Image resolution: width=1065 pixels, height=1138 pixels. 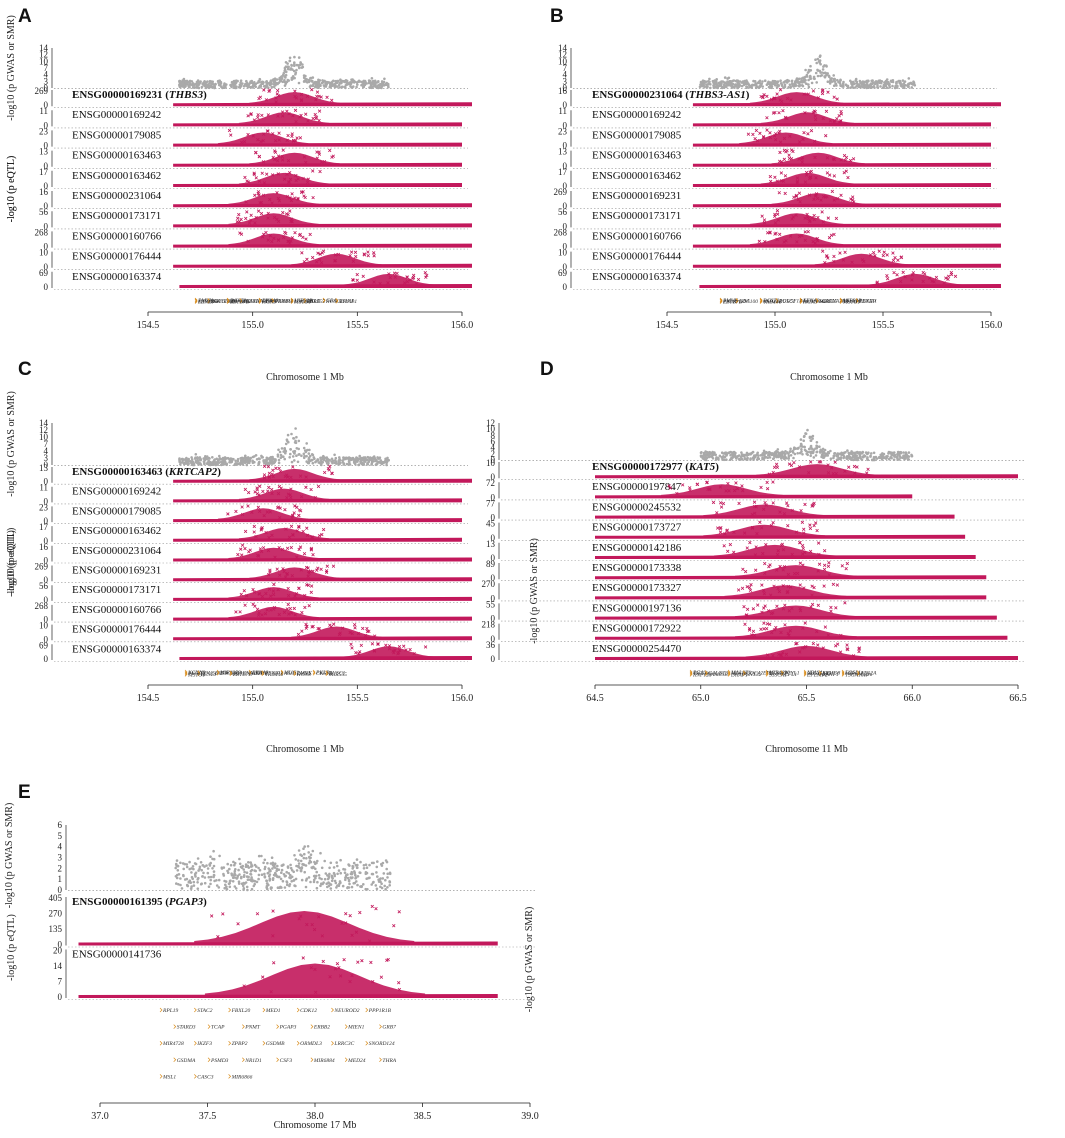 What do you see at coordinates (305, 377) in the screenshot?
I see `x-axis-label: Chromosome 1 Mb` at bounding box center [305, 377].